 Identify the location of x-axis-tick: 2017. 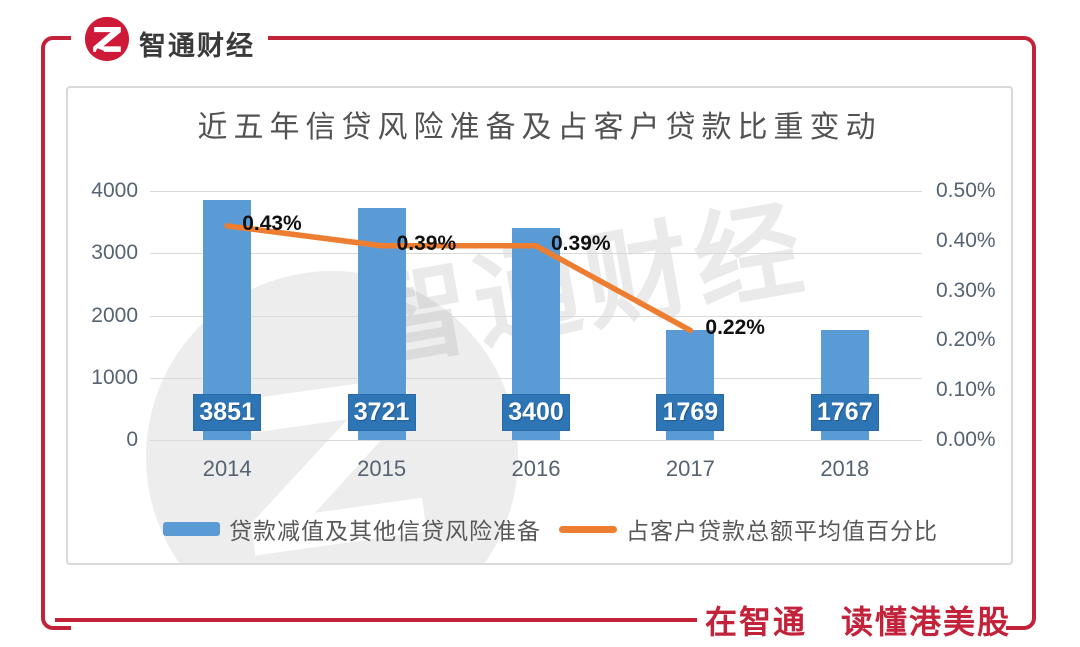
(690, 468).